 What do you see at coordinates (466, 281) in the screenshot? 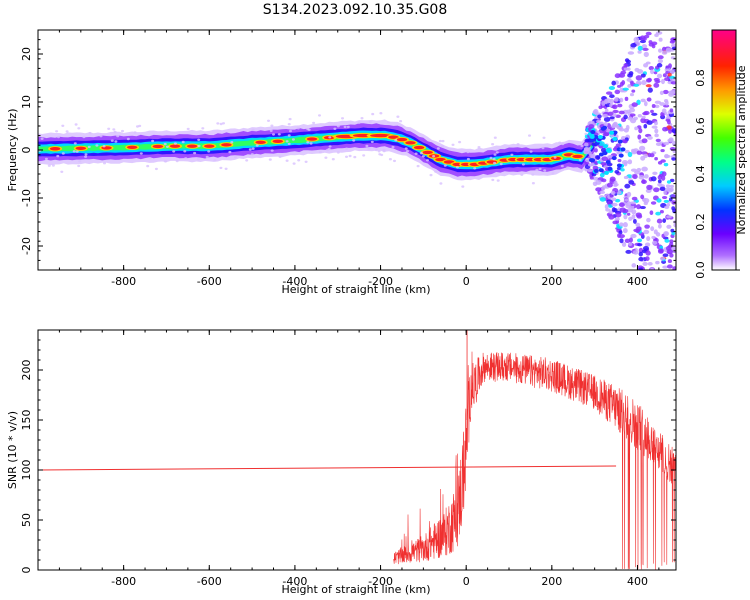
I see `spectrogram-xtick-label: 0` at bounding box center [466, 281].